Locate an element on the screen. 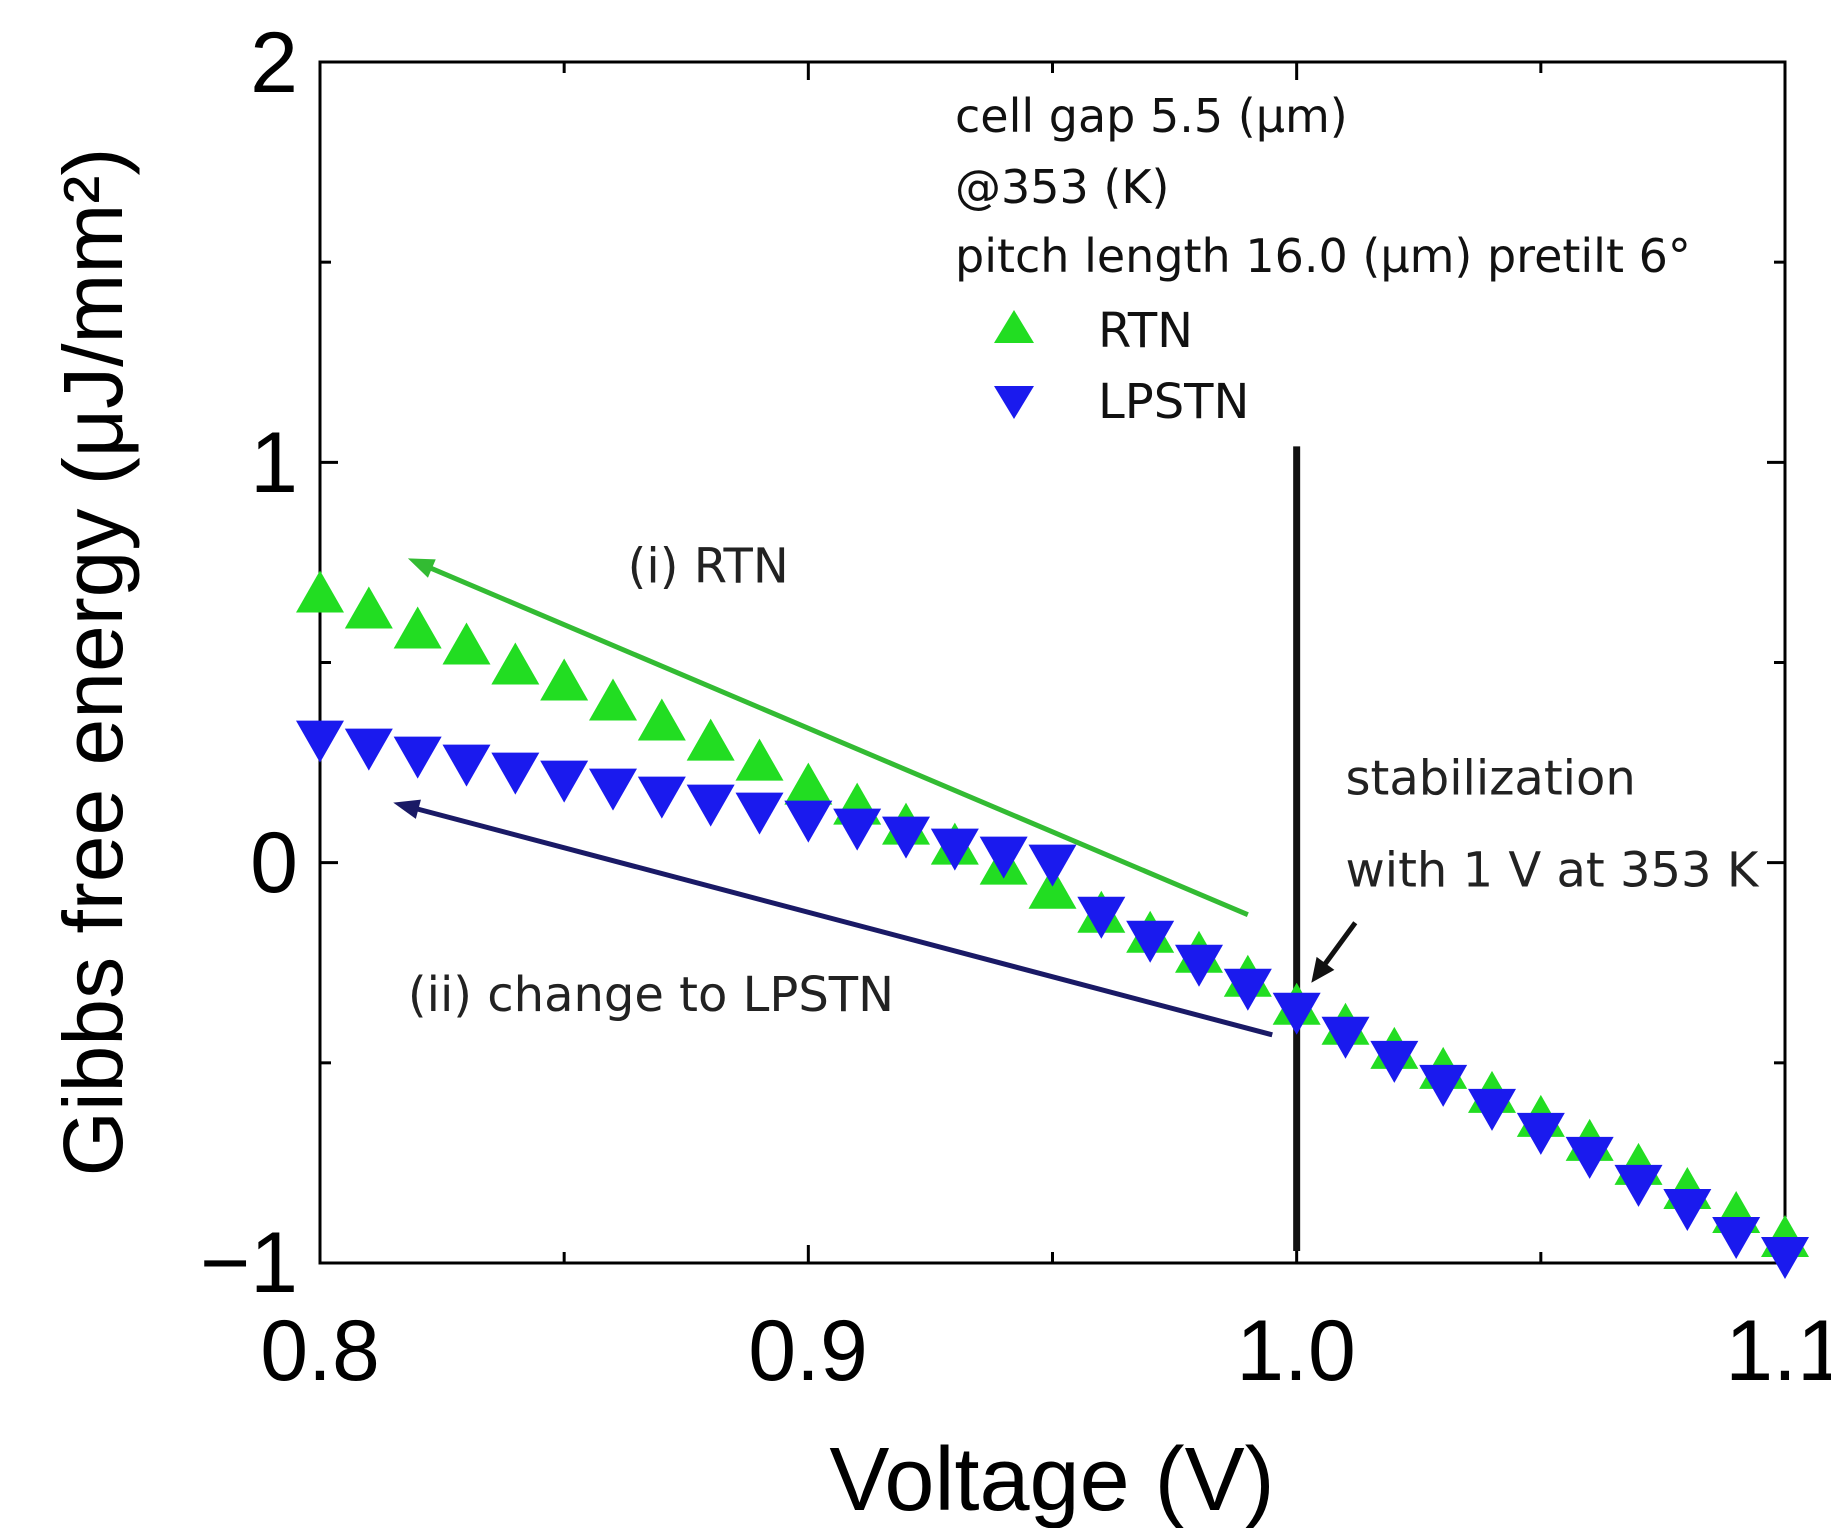 The width and height of the screenshot is (1831, 1528). x-axis-title: Voltage (V) is located at coordinates (1051, 1479).